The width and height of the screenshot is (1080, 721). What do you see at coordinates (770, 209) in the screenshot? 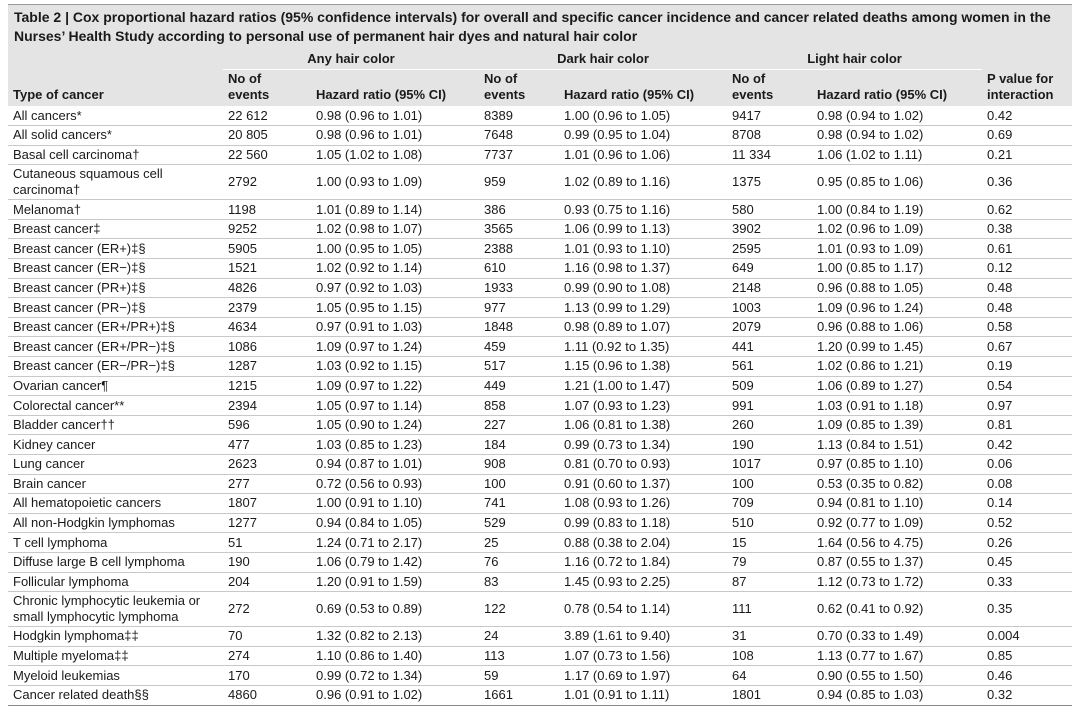
I see `cell: 580` at bounding box center [770, 209].